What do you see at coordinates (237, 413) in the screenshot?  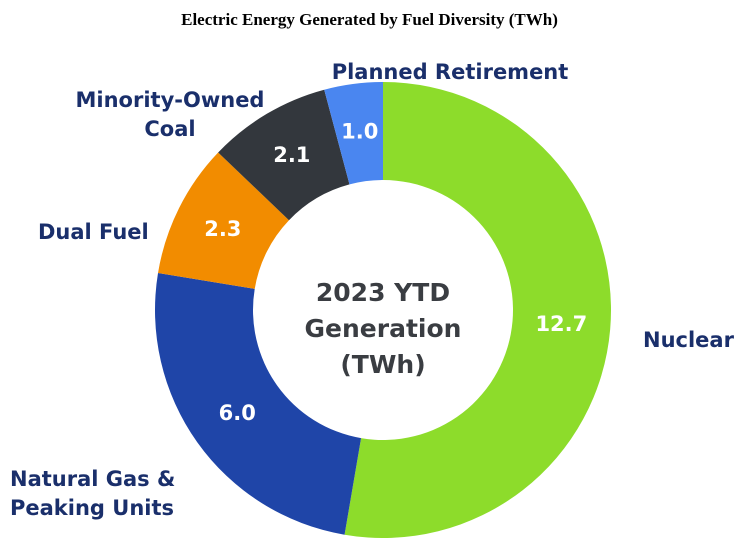 I see `value-label: 6.0` at bounding box center [237, 413].